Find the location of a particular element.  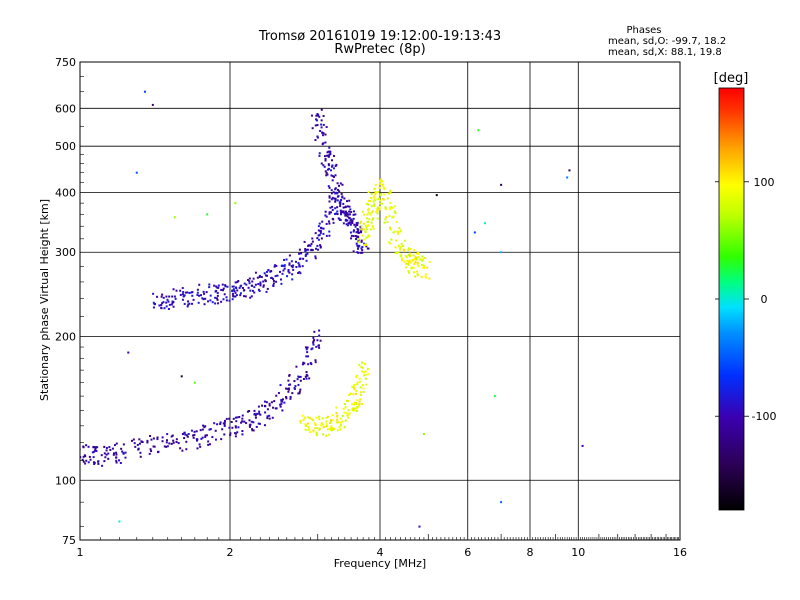

x-tick-label: 10 is located at coordinates (578, 552).